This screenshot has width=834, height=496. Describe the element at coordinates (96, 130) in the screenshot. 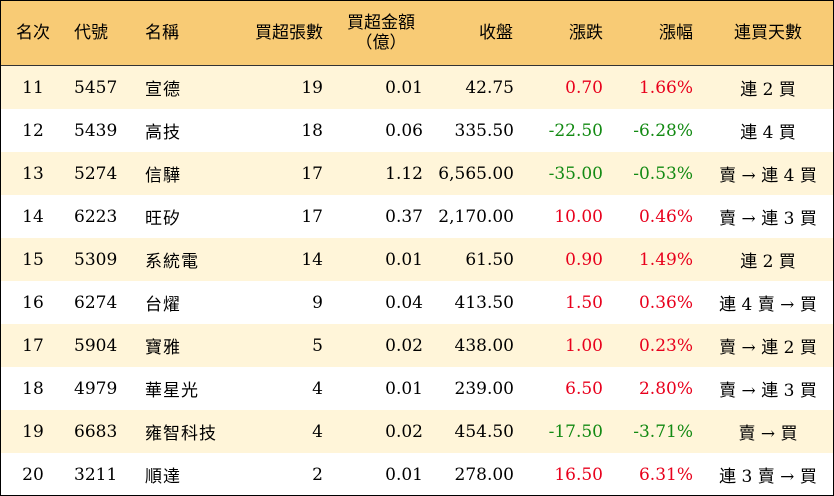

I see `code-cell: 5439` at that location.